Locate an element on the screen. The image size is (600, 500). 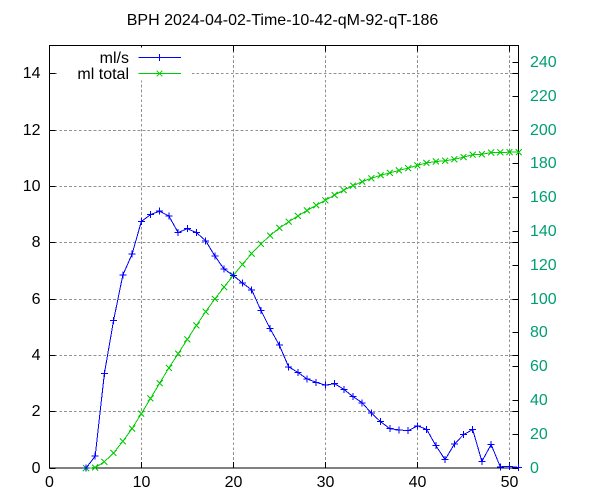
svg-text: 2 is located at coordinates (36, 411).